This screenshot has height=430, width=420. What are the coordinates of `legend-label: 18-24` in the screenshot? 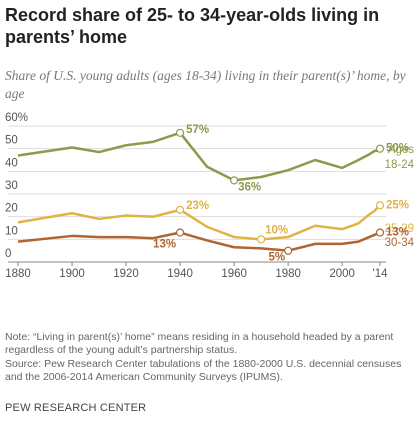 It's located at (400, 165).